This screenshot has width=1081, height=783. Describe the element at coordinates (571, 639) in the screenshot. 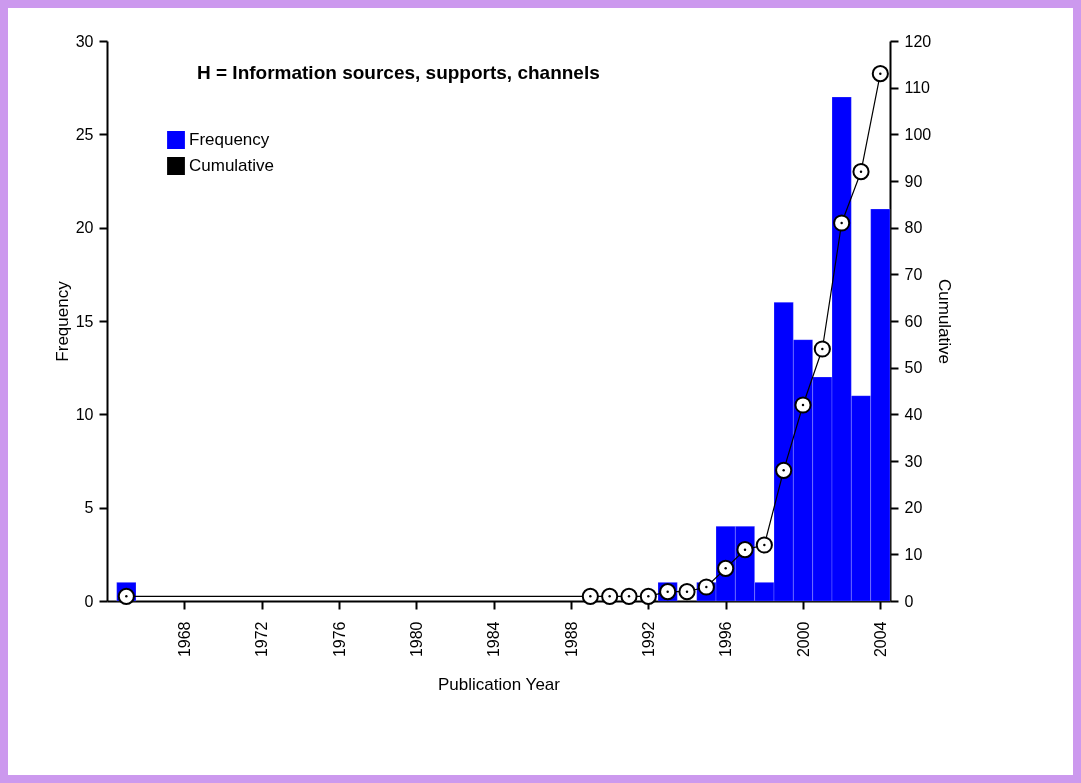

I see `x-tick-label: 1988` at that location.